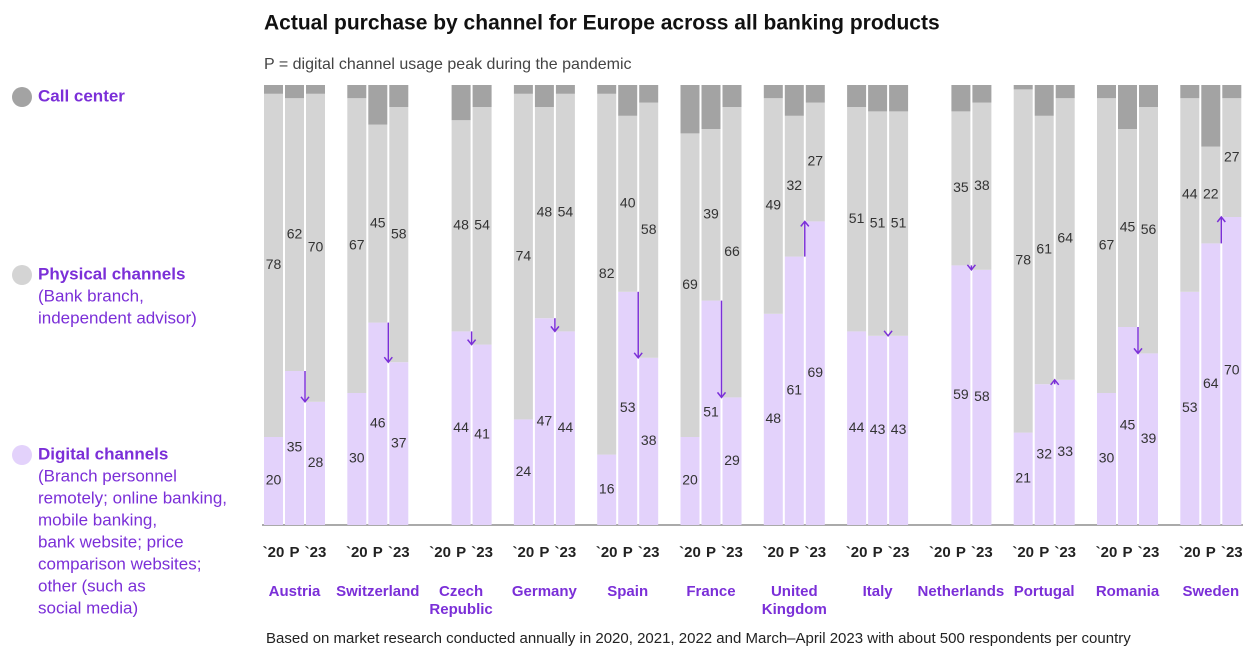  Describe the element at coordinates (1023, 478) in the screenshot. I see `value-label: 21` at that location.